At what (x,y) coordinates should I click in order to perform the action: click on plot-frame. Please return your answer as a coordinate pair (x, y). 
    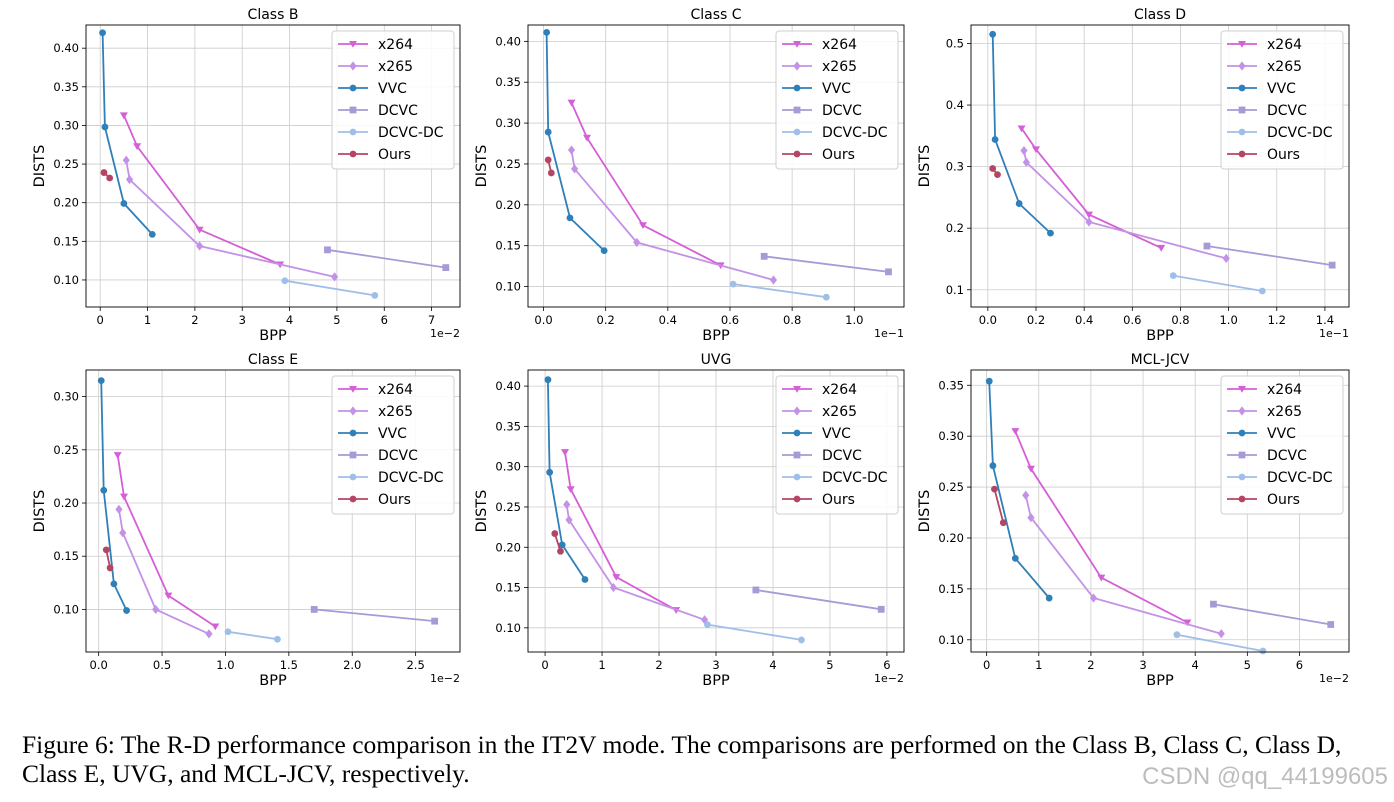
    Looking at the image, I should click on (273, 166).